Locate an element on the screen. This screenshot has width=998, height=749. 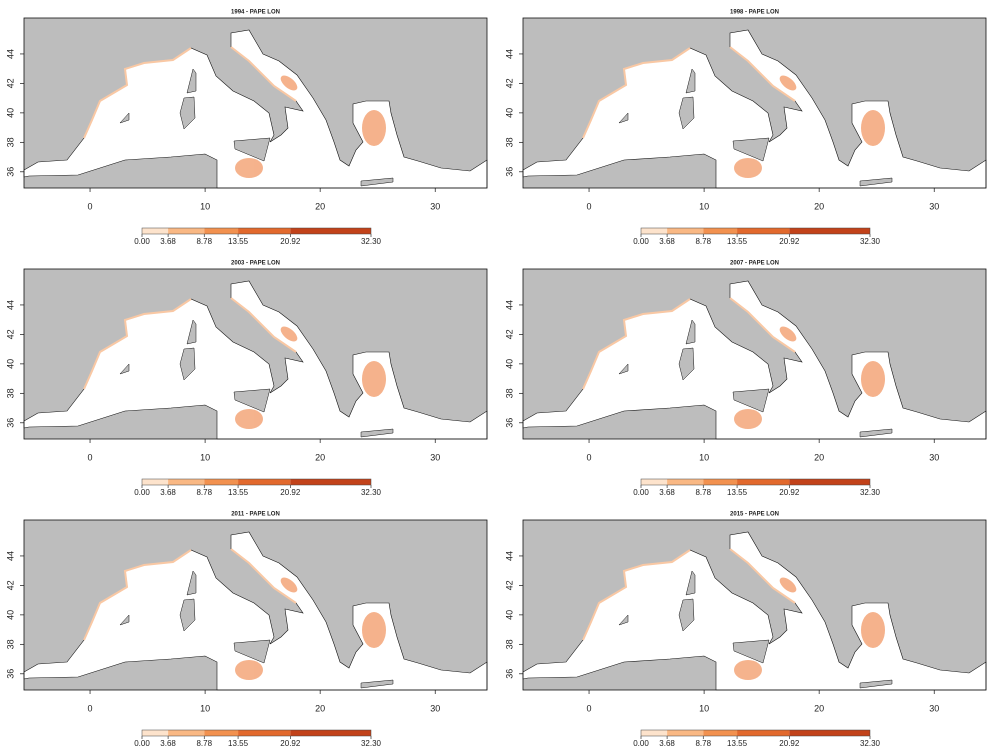
panel-title: 2007 - PAPE LON is located at coordinates (754, 264).